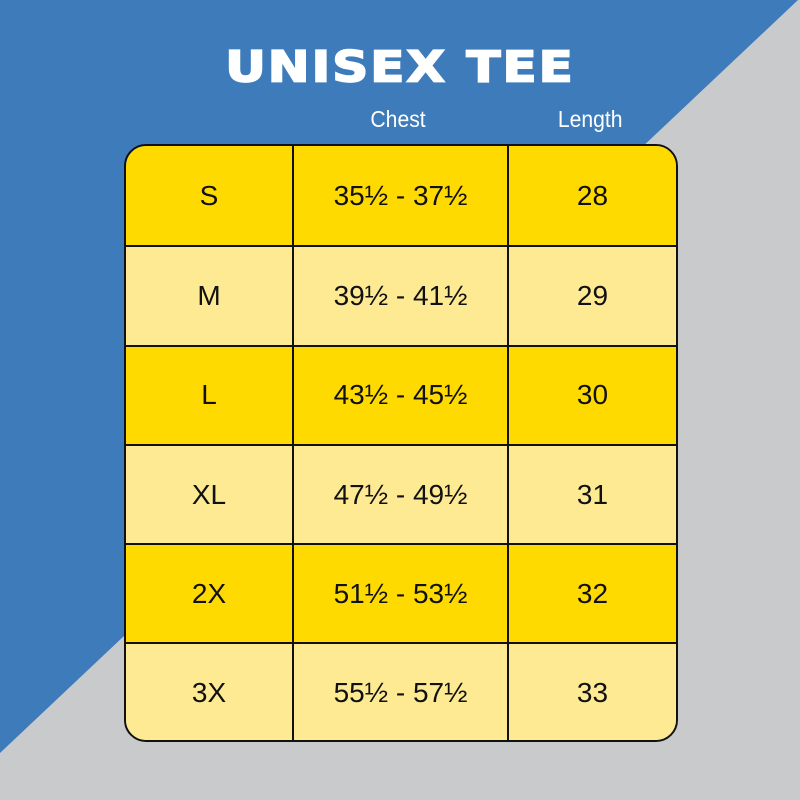  Describe the element at coordinates (592, 693) in the screenshot. I see `length-cell: 33` at that location.